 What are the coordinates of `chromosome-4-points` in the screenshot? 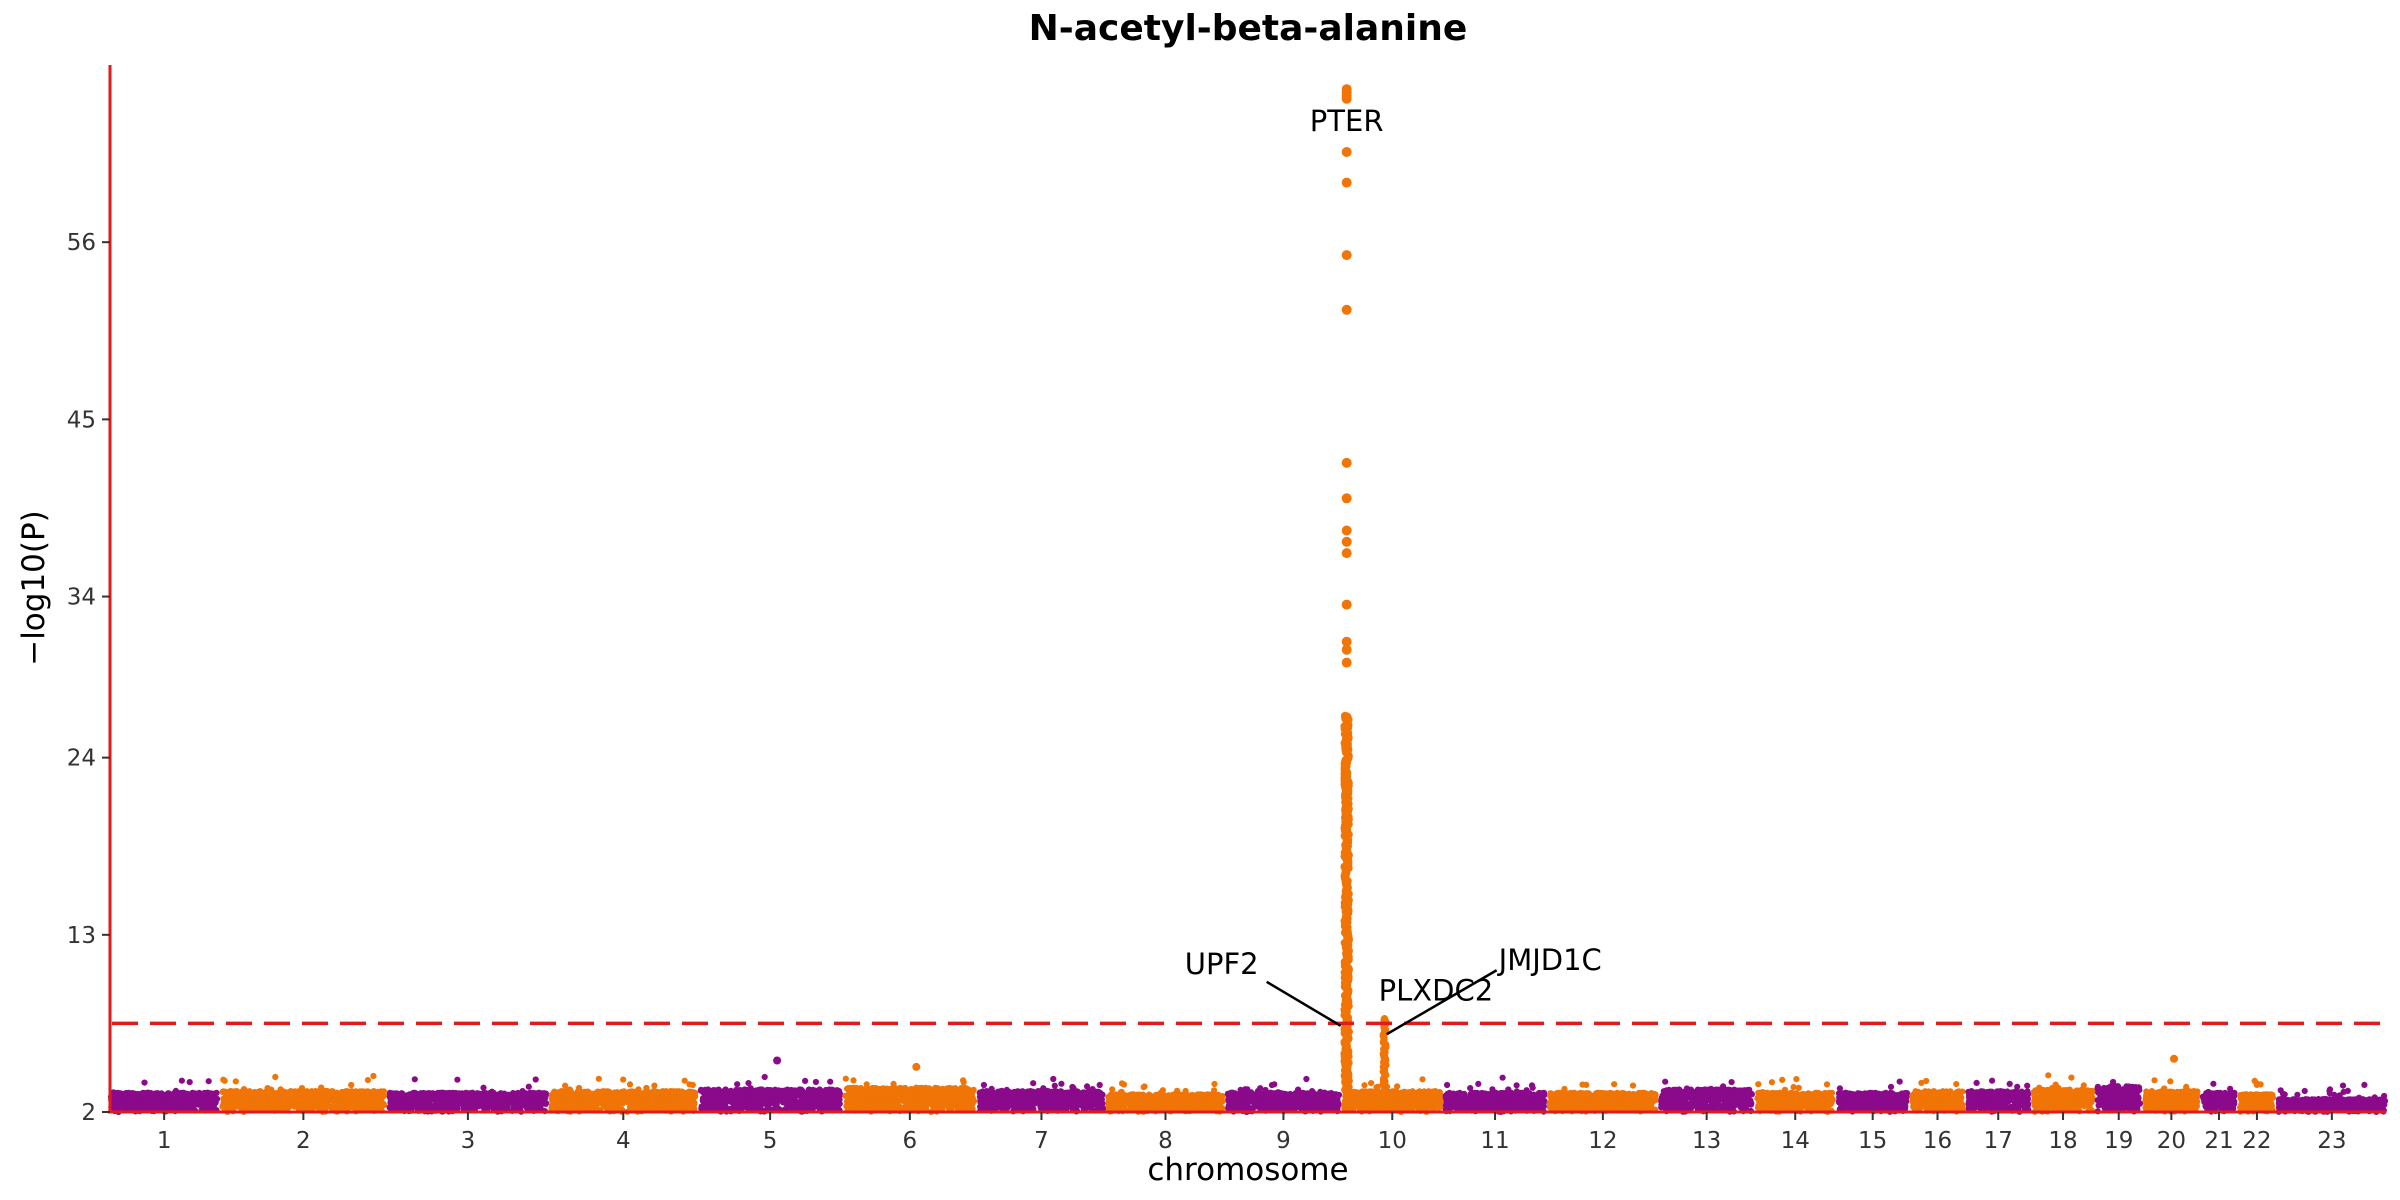 It's located at (623, 1095).